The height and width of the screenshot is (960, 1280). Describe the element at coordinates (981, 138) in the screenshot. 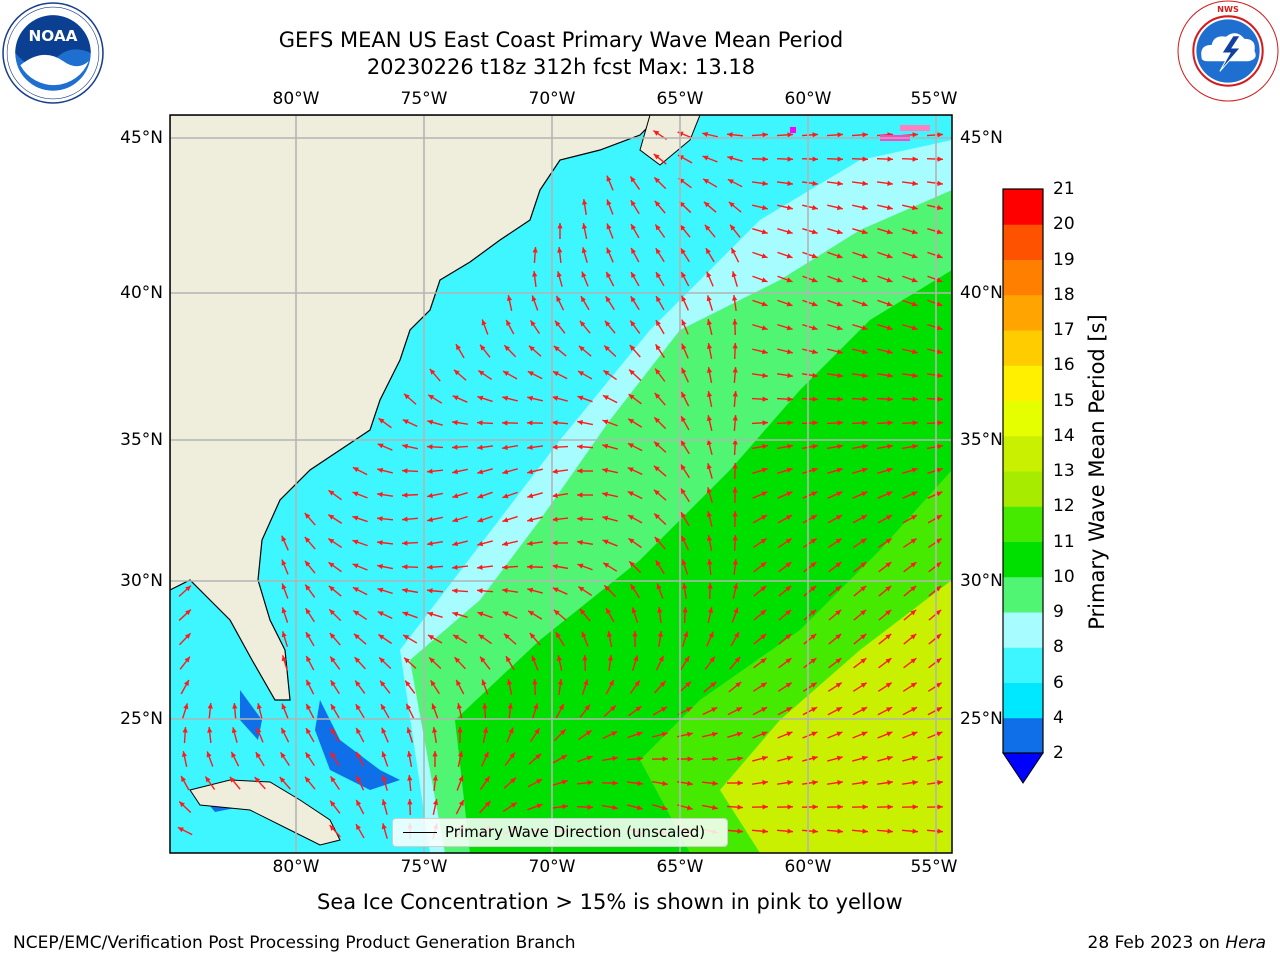

I see `lat-label-right: 45°N` at that location.